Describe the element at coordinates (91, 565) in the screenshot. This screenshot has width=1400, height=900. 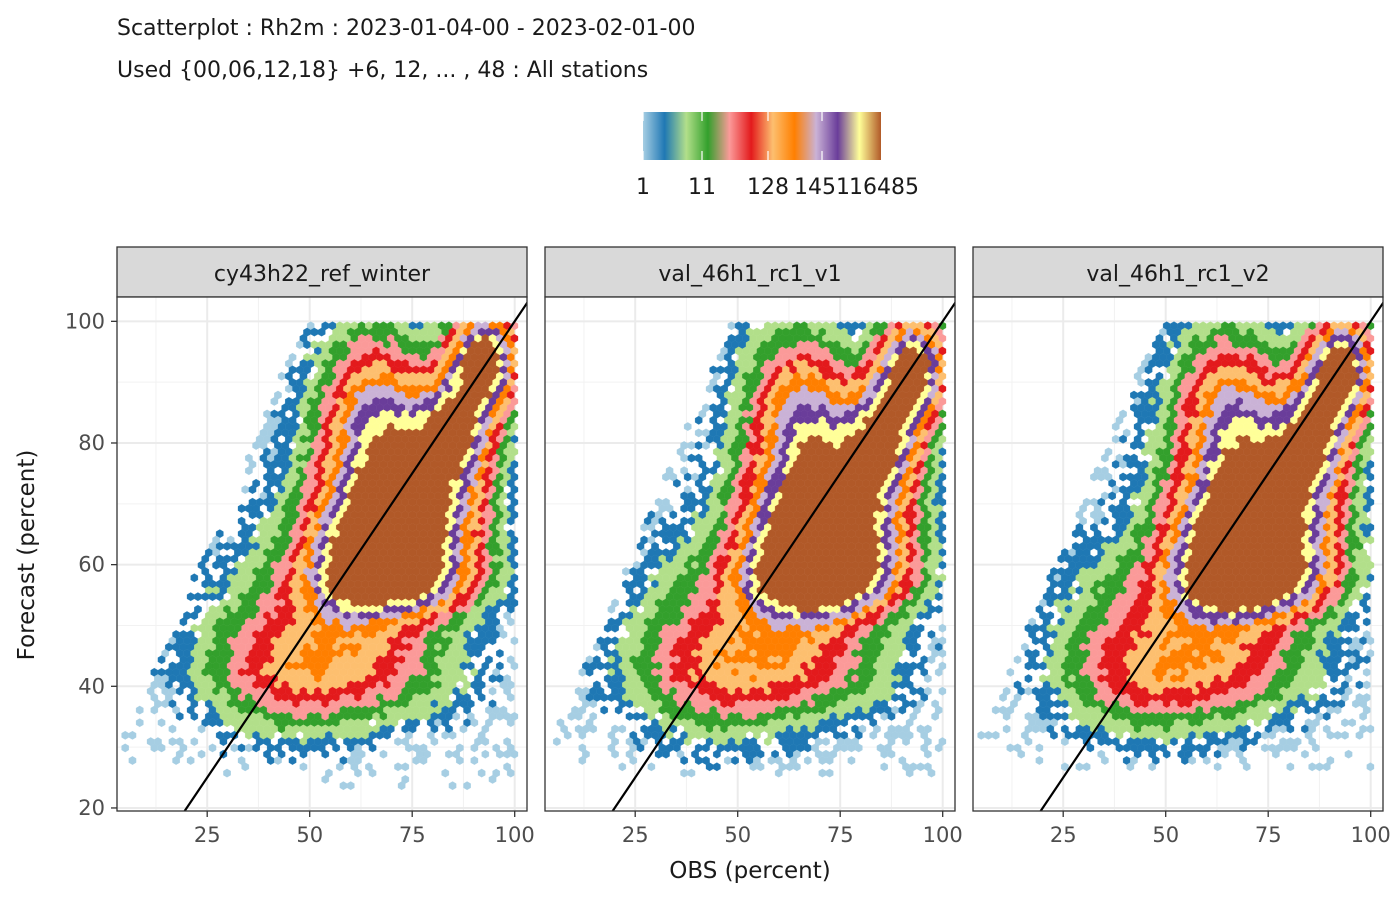
I see `y-axis-tick-label: 60` at that location.